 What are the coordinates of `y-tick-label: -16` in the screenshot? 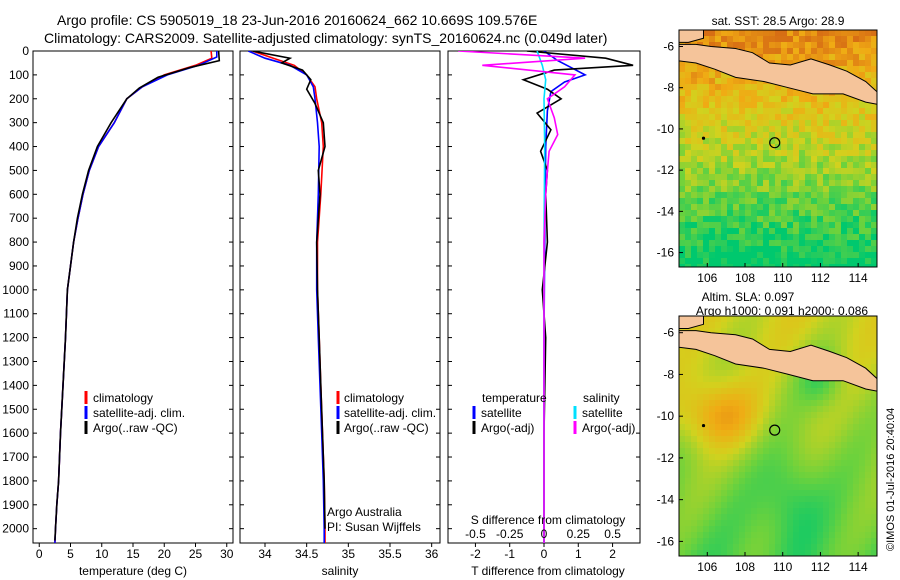 It's located at (666, 253).